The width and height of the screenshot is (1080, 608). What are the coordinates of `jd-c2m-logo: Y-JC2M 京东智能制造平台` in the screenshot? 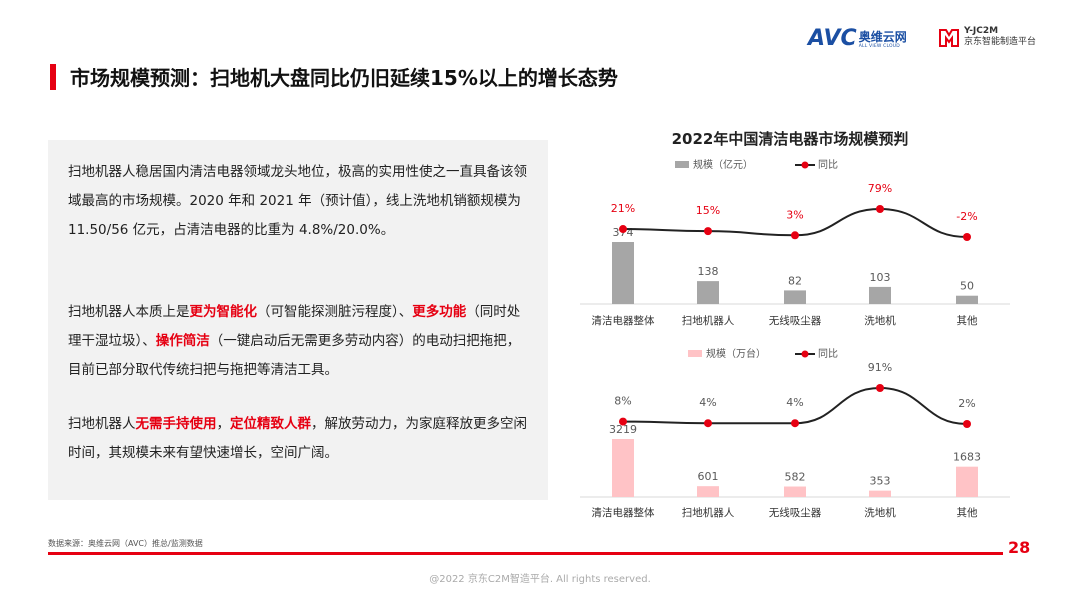 It's located at (987, 37).